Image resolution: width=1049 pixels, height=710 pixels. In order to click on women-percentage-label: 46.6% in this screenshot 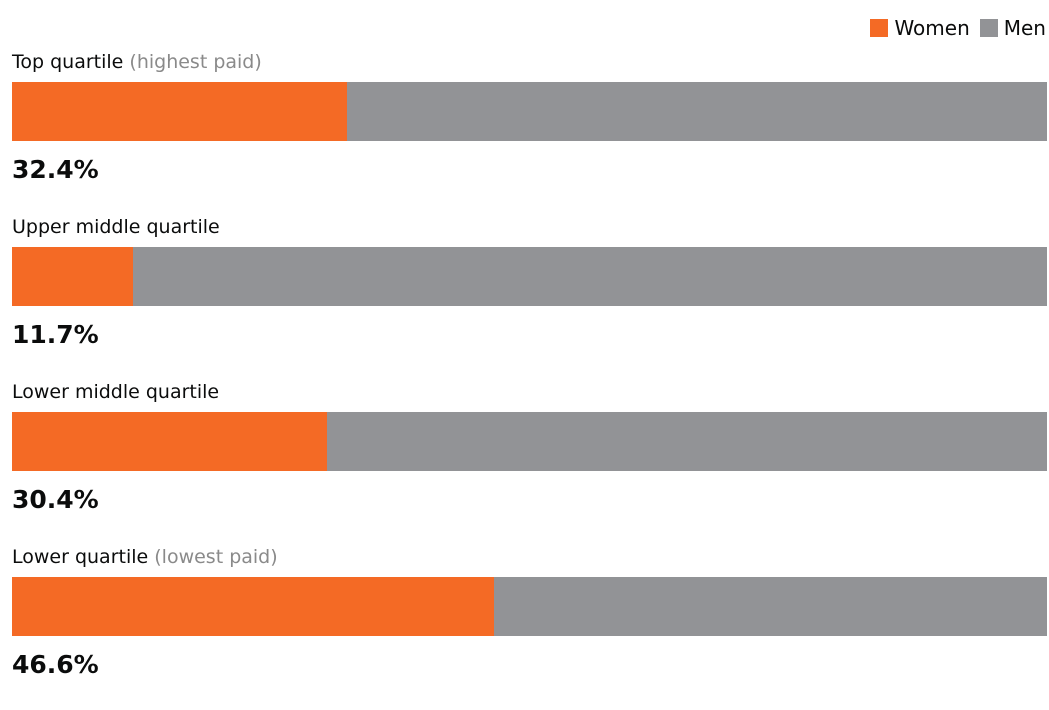, I will do `click(55, 664)`.